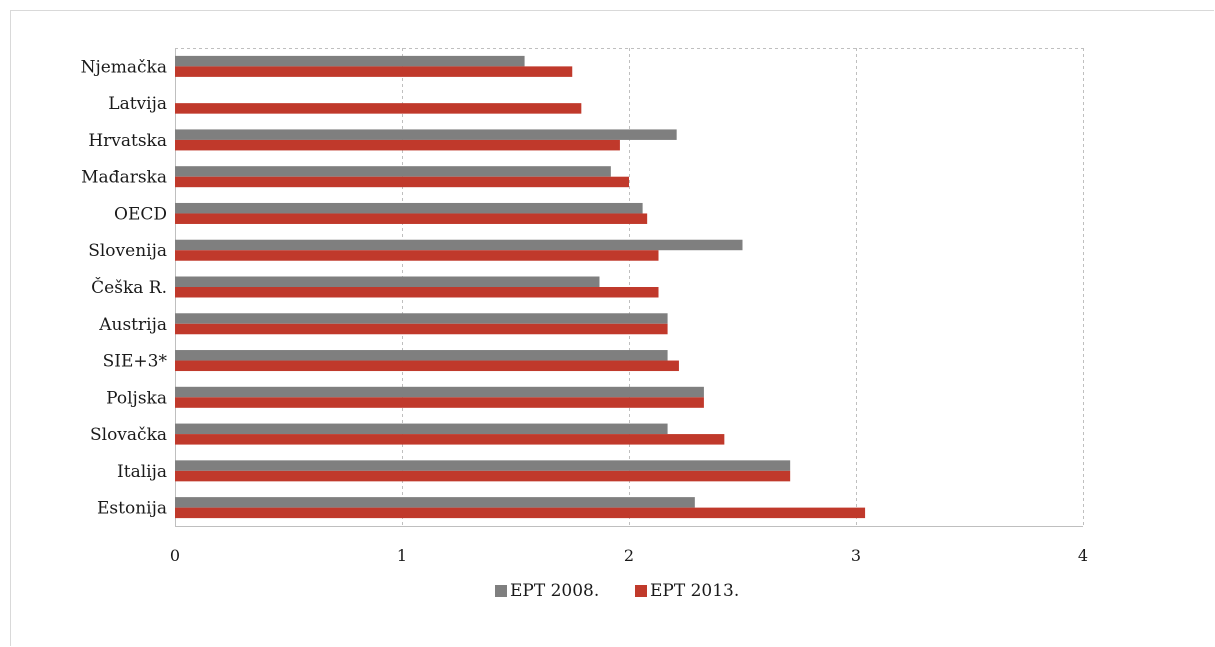  What do you see at coordinates (554, 591) in the screenshot?
I see `legend-label: EPT 2008.` at bounding box center [554, 591].